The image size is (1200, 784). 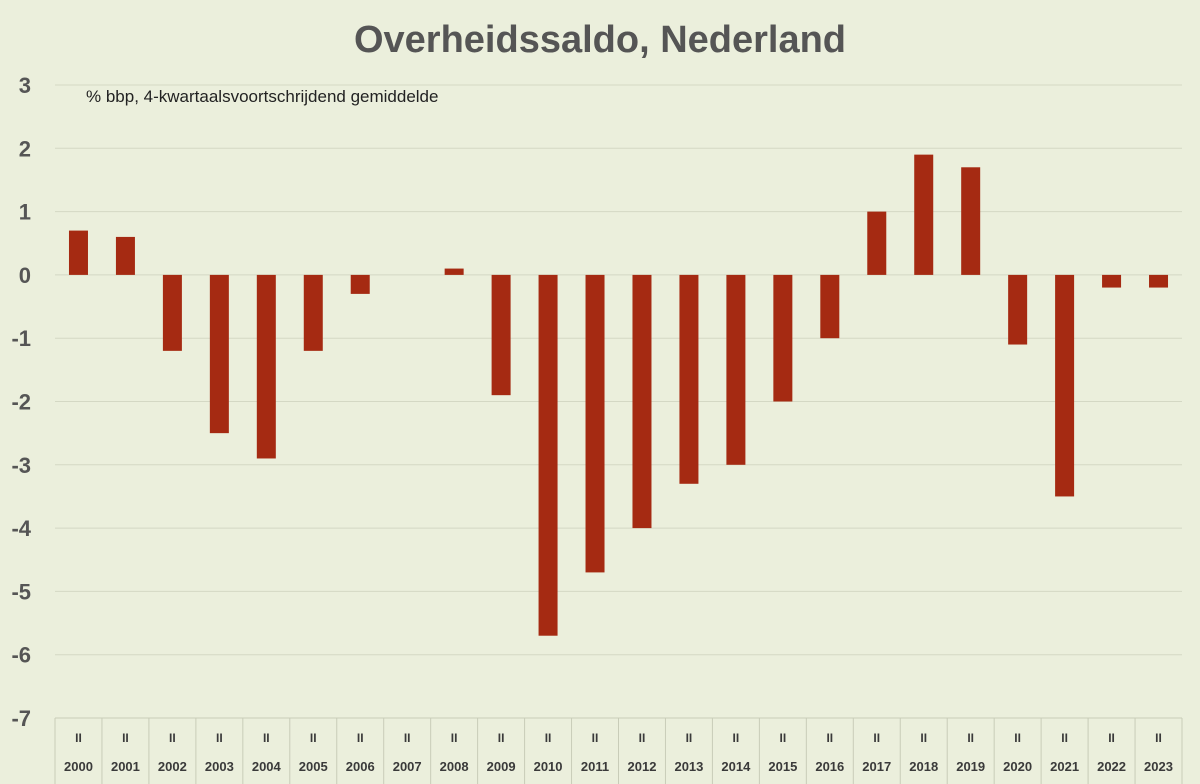 I want to click on y-tick-label: -1, so click(x=21, y=338).